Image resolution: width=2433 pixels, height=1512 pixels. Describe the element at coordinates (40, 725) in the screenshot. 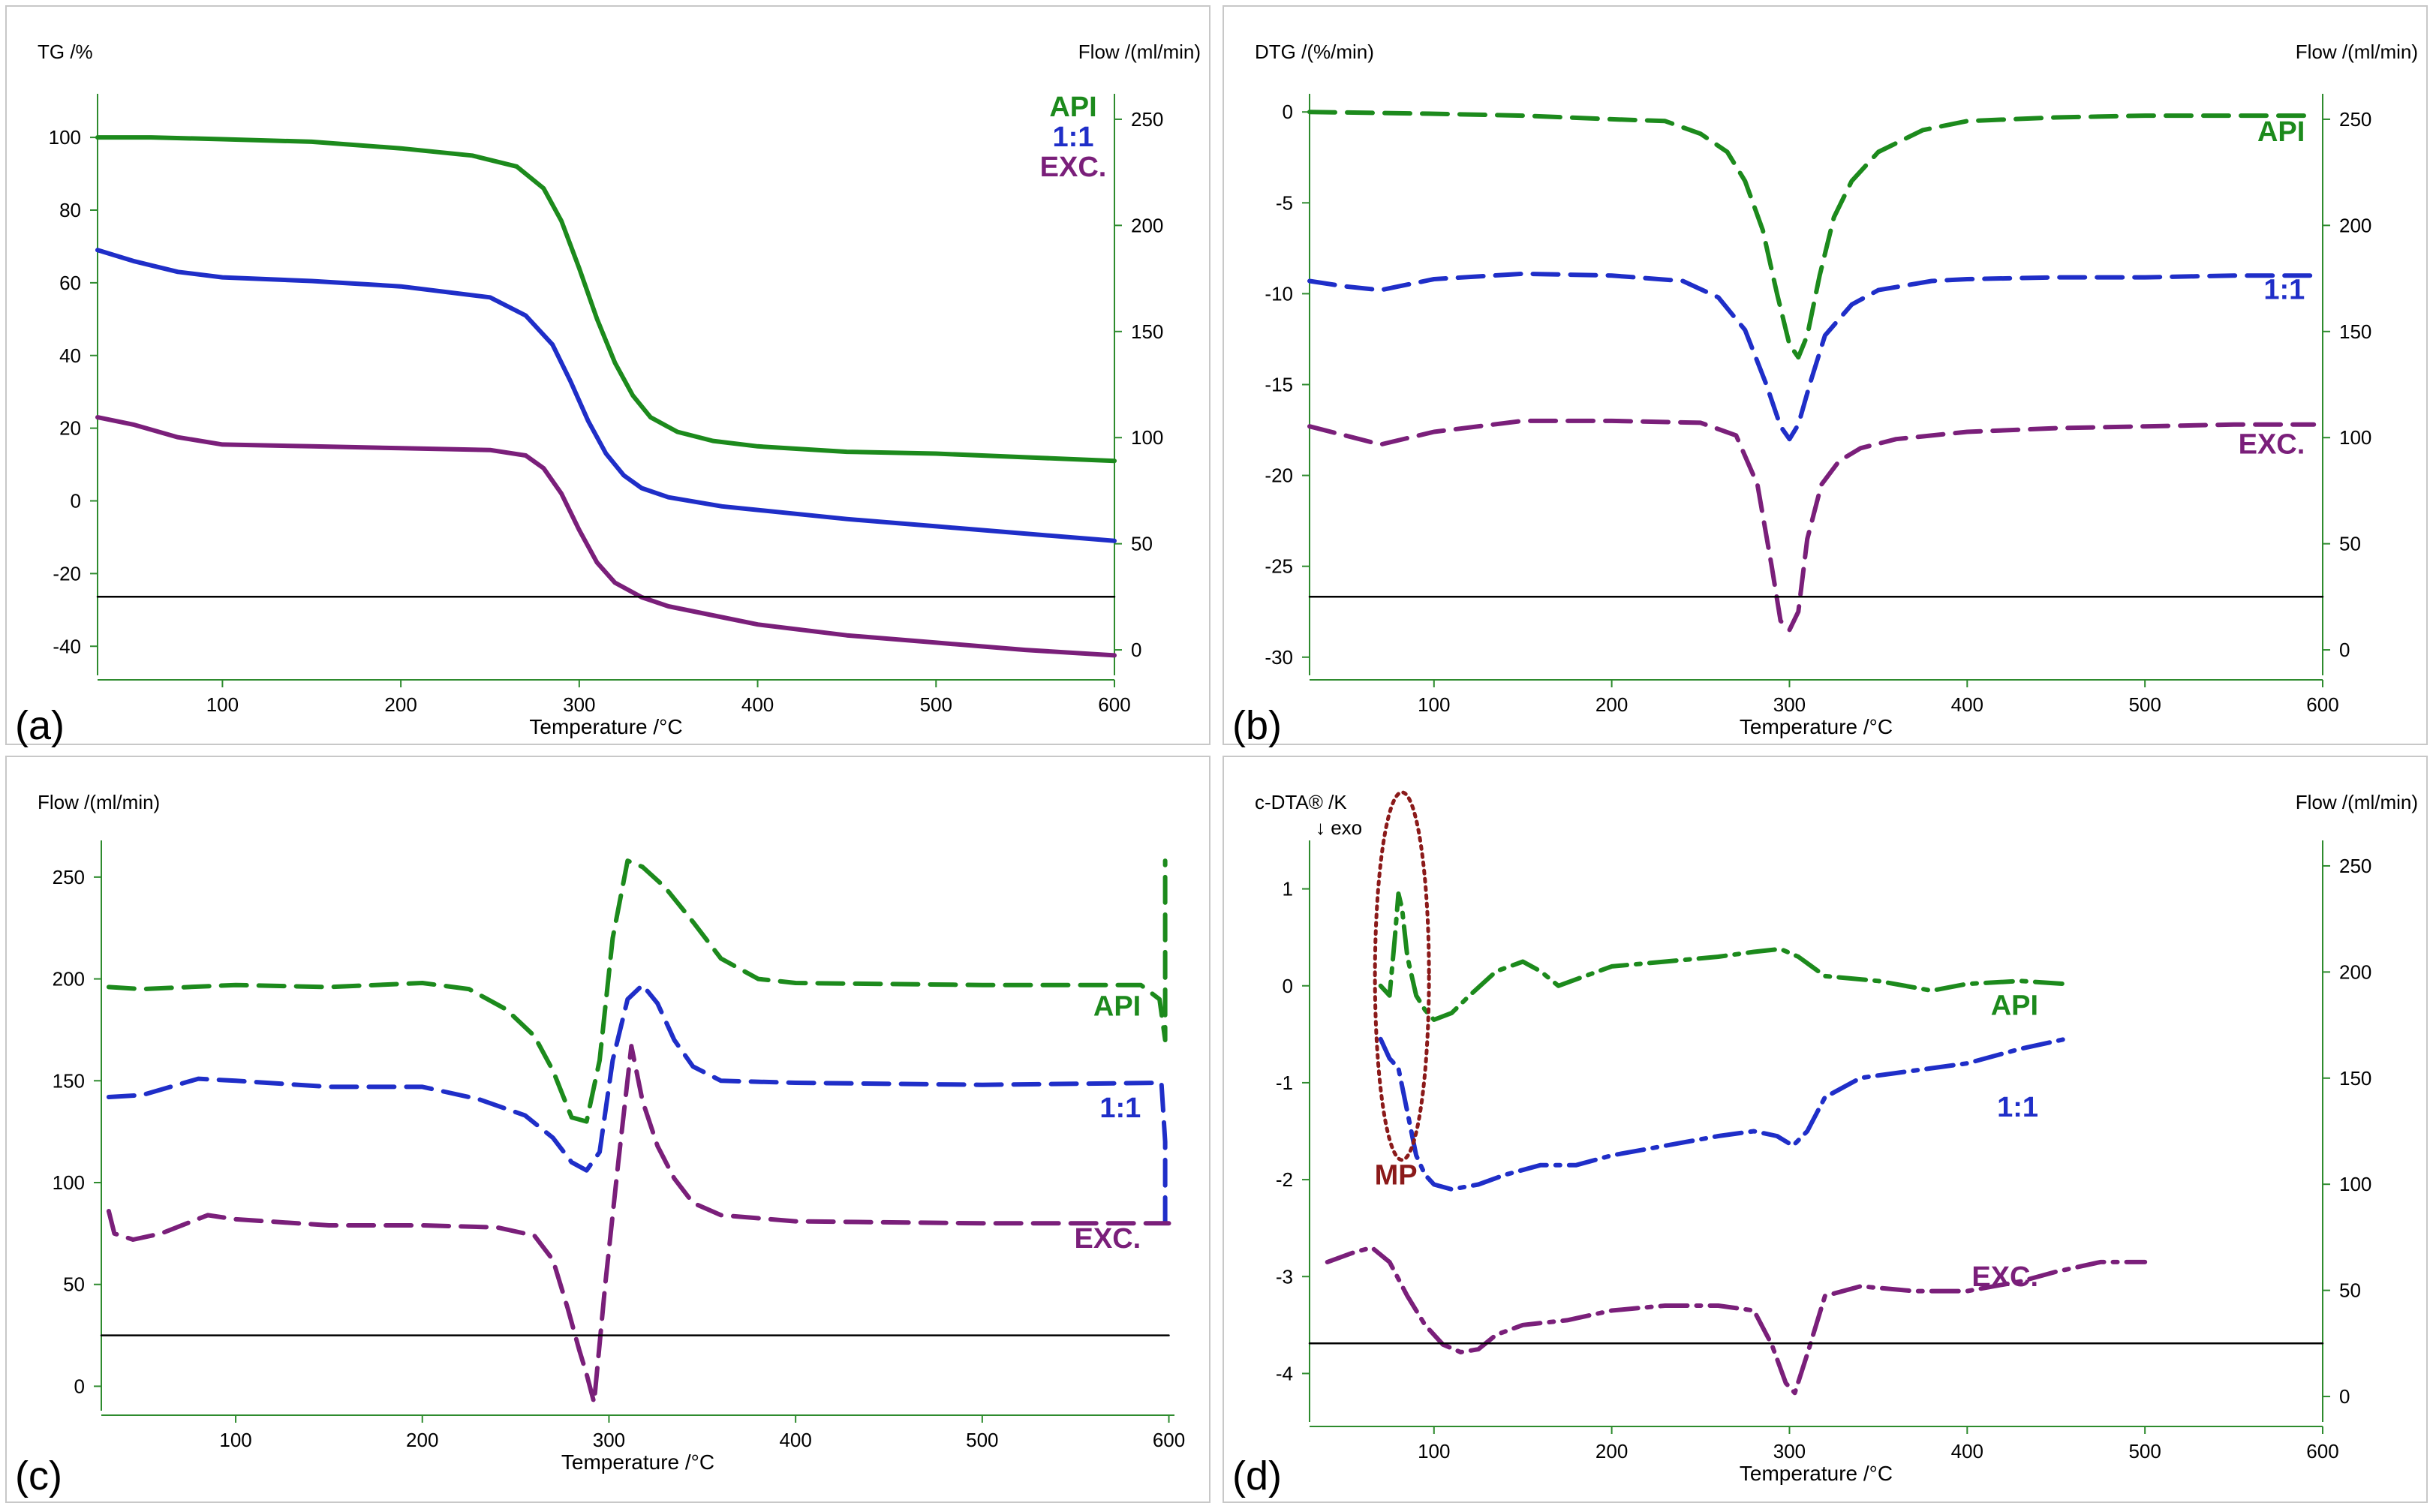

I see `panel-label: (a)` at that location.